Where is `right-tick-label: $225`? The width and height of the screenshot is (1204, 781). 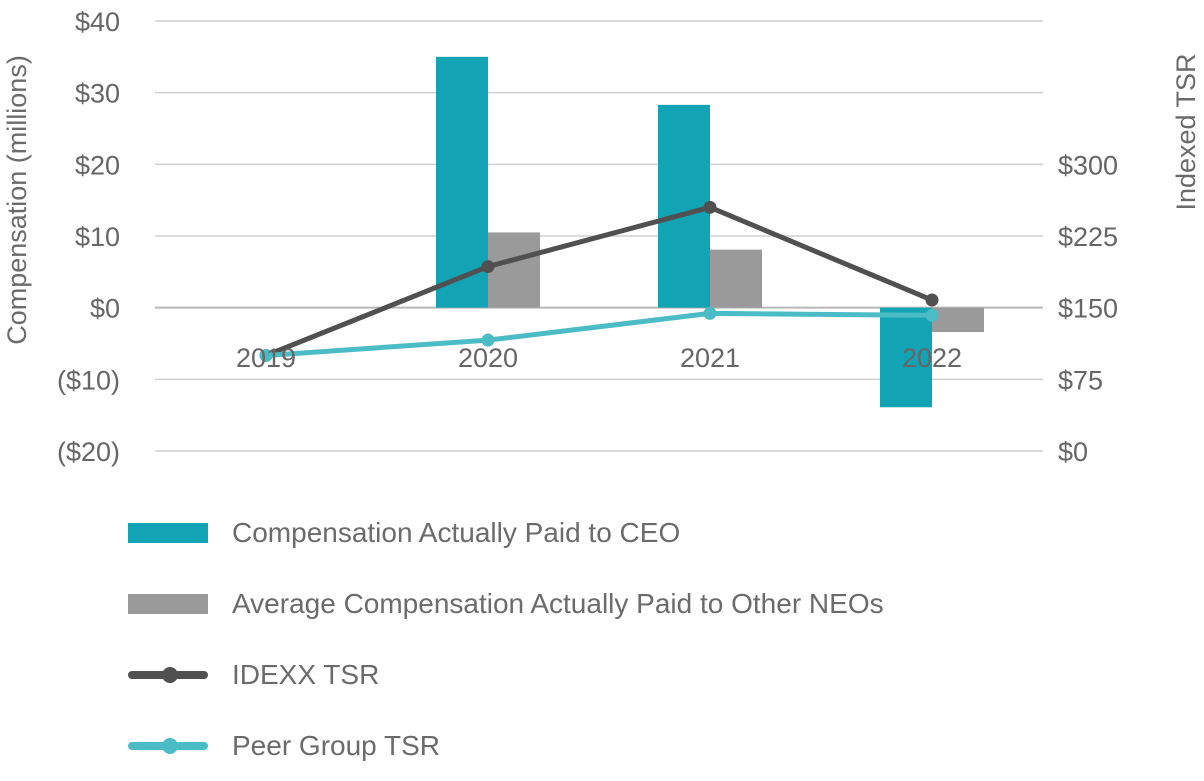
right-tick-label: $225 is located at coordinates (1088, 237).